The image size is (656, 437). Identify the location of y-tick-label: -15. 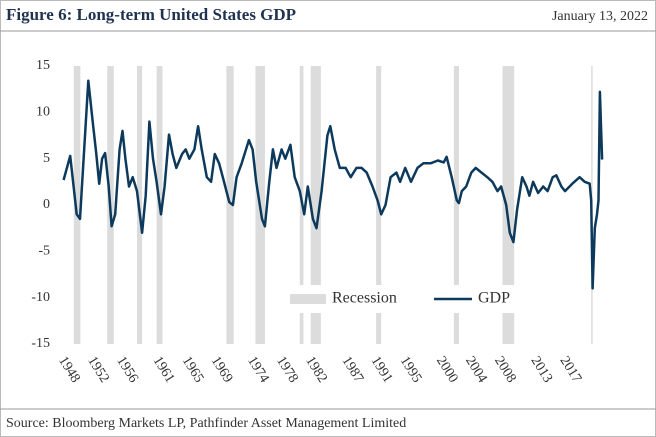
(40, 343).